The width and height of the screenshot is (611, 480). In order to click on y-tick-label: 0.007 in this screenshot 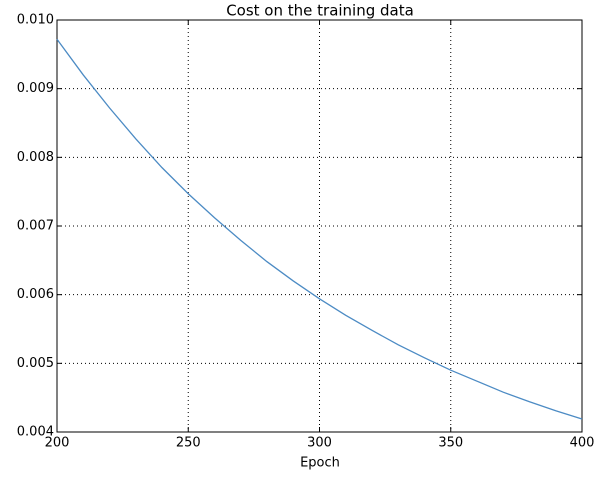, I will do `click(35, 226)`.